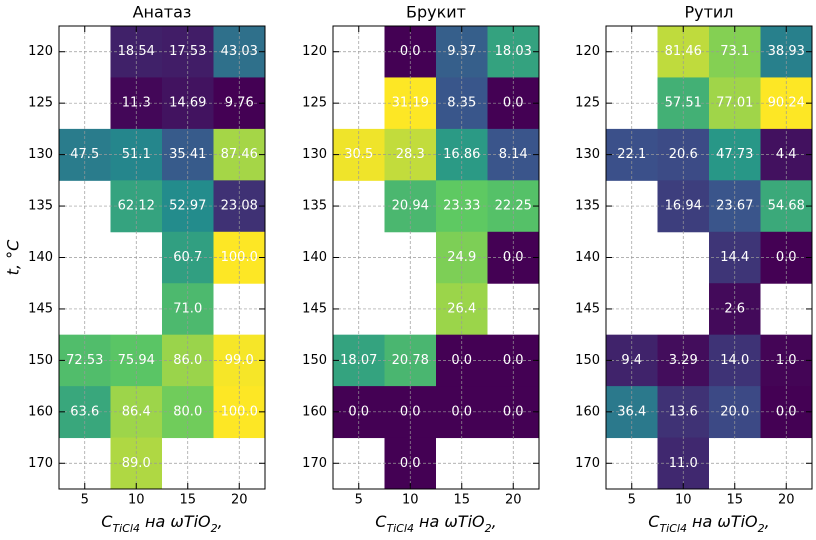  I want to click on x-label-part: 2, so click(214, 528).